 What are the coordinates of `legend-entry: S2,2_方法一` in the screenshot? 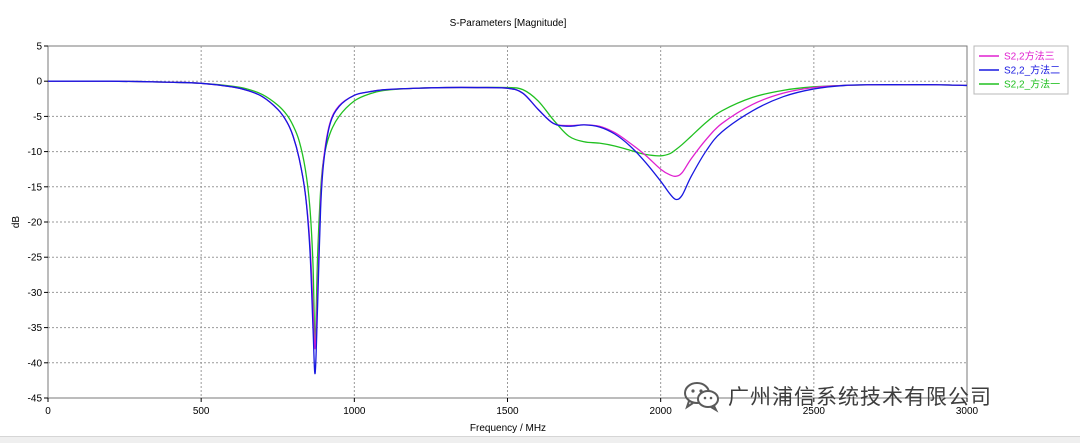 It's located at (1032, 84).